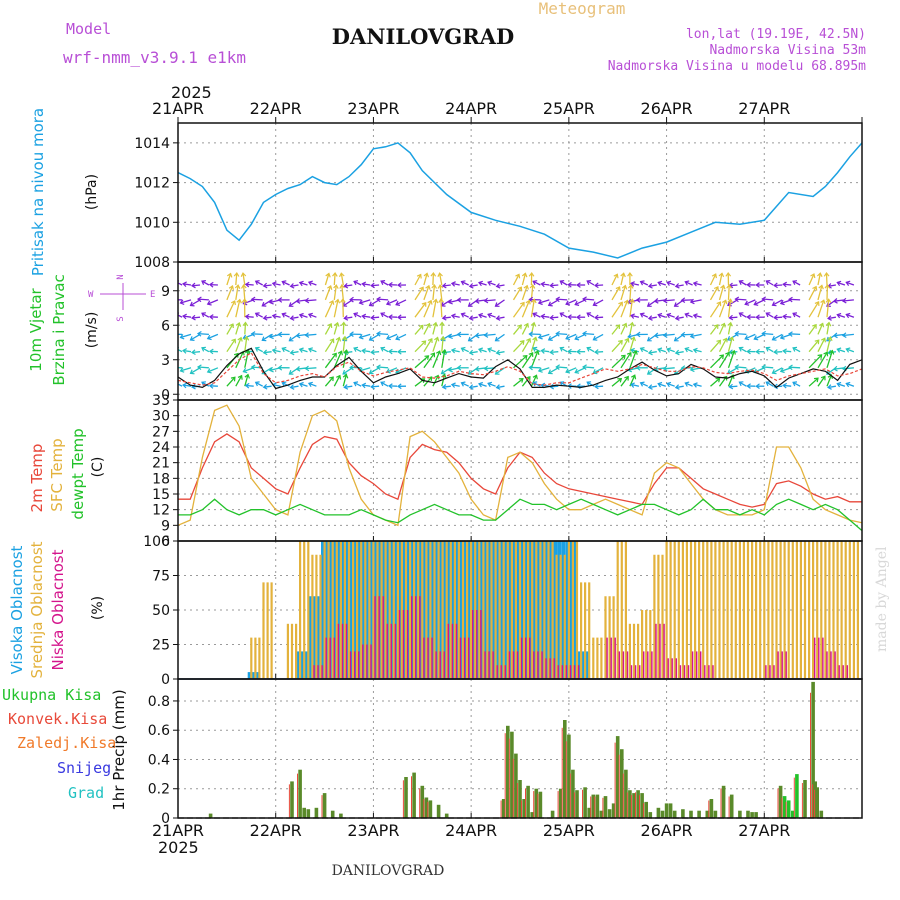 The image size is (900, 900). Describe the element at coordinates (513, 330) in the screenshot. I see `wind-arrows` at that location.